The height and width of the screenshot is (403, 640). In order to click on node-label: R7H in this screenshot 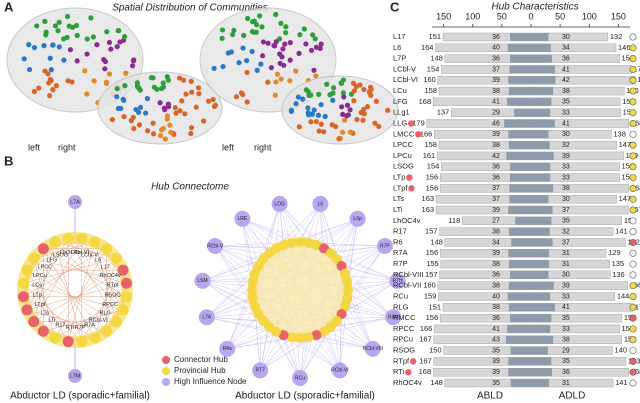, I will do `click(397, 281)`.